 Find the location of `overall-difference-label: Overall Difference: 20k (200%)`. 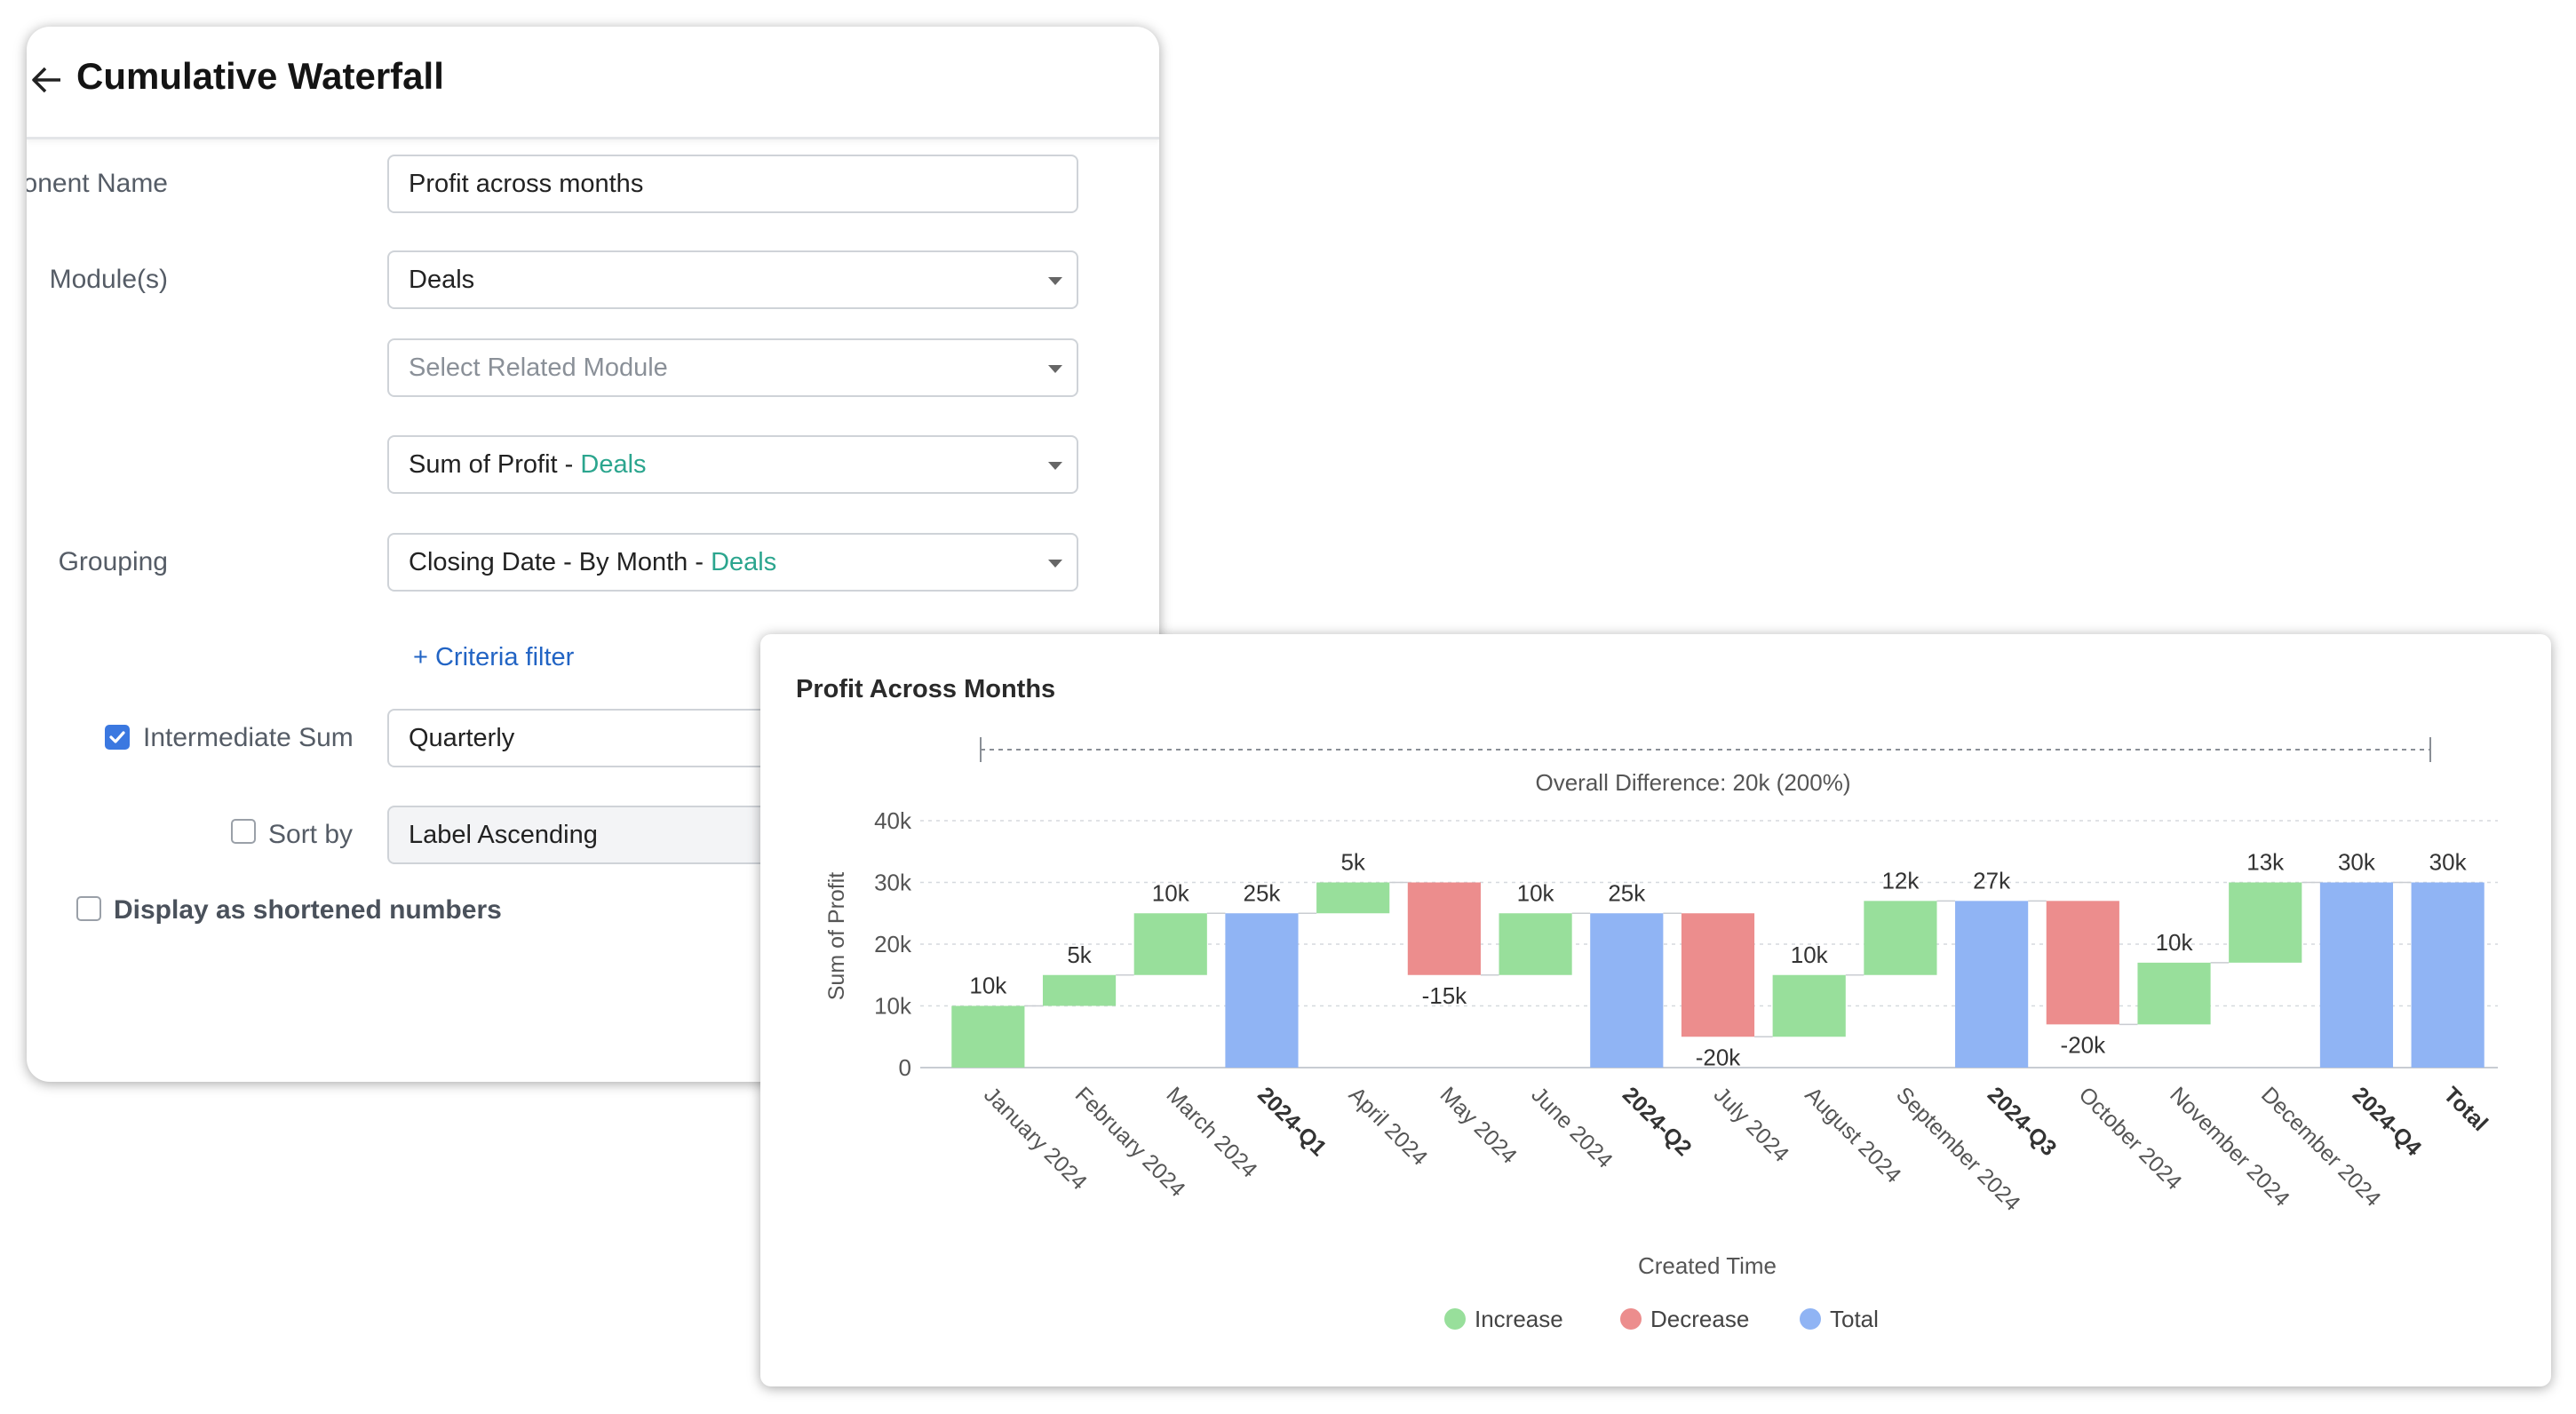

overall-difference-label: Overall Difference: 20k (200%) is located at coordinates (1692, 782).